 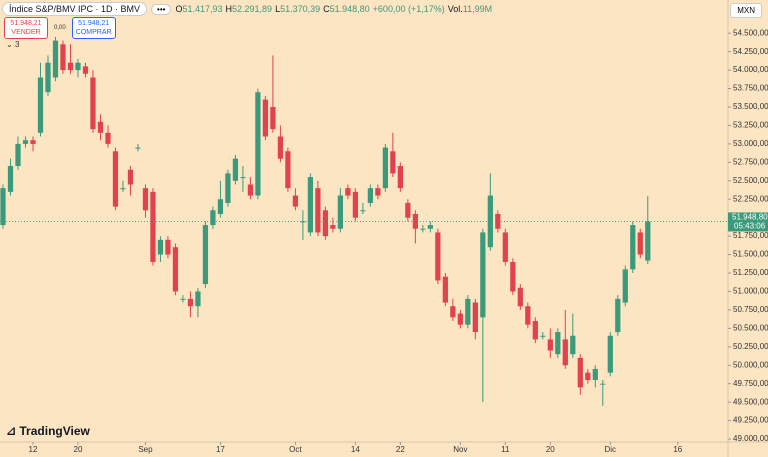 I want to click on currency: MXN, so click(x=746, y=10).